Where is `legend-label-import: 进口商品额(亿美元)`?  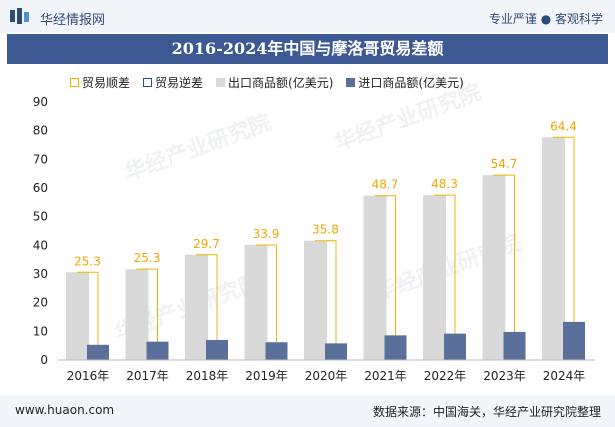
legend-label-import: 进口商品额(亿美元) is located at coordinates (411, 82).